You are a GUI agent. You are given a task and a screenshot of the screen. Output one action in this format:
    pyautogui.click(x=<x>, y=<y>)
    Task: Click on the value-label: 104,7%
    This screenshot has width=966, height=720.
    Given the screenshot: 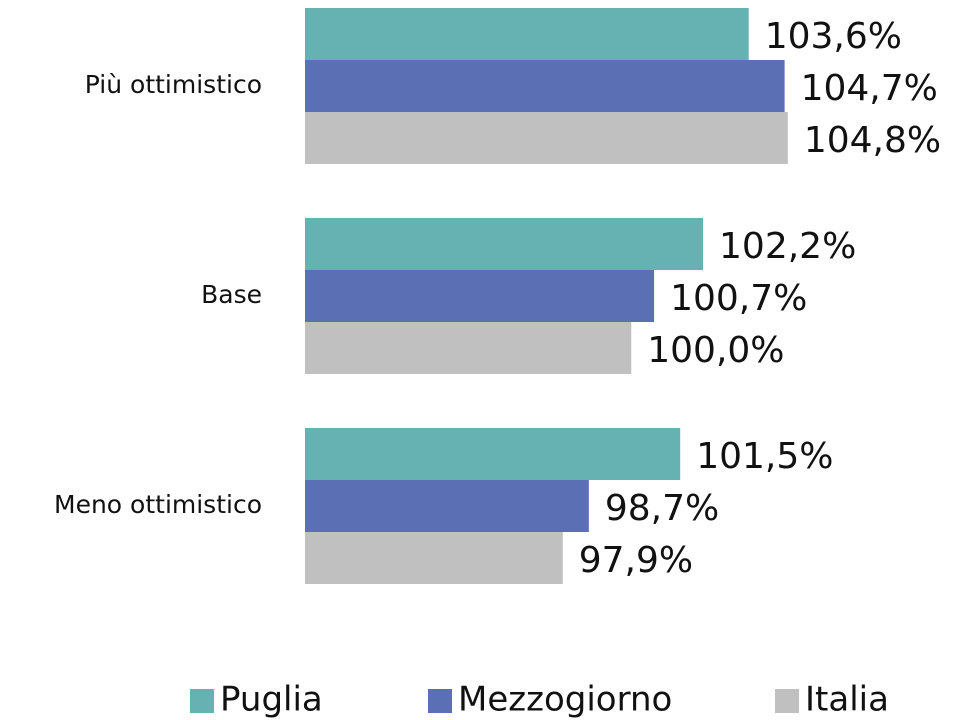 What is the action you would take?
    pyautogui.click(x=869, y=88)
    